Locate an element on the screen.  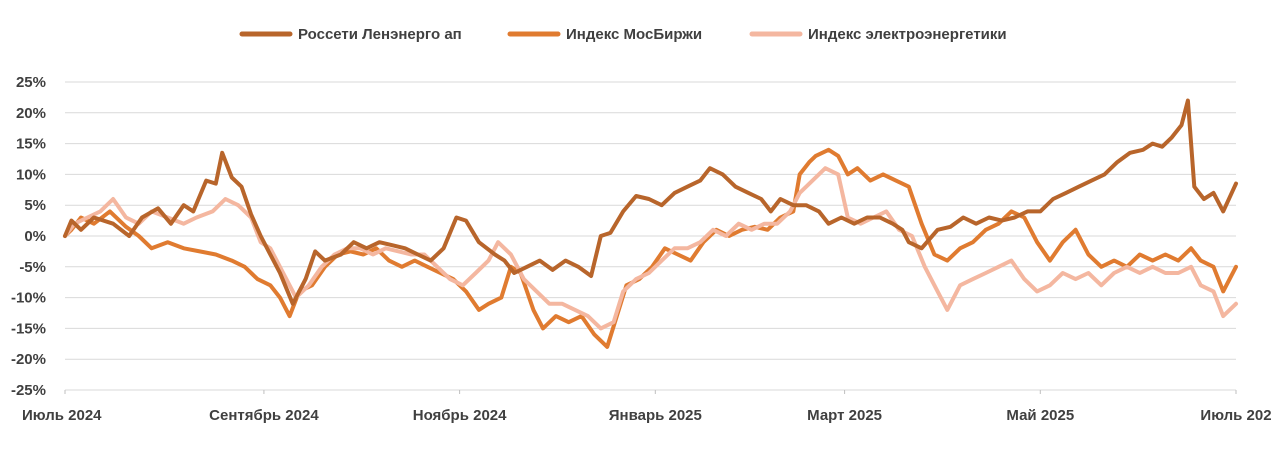
y-tick-label: -10% is located at coordinates (28, 298).